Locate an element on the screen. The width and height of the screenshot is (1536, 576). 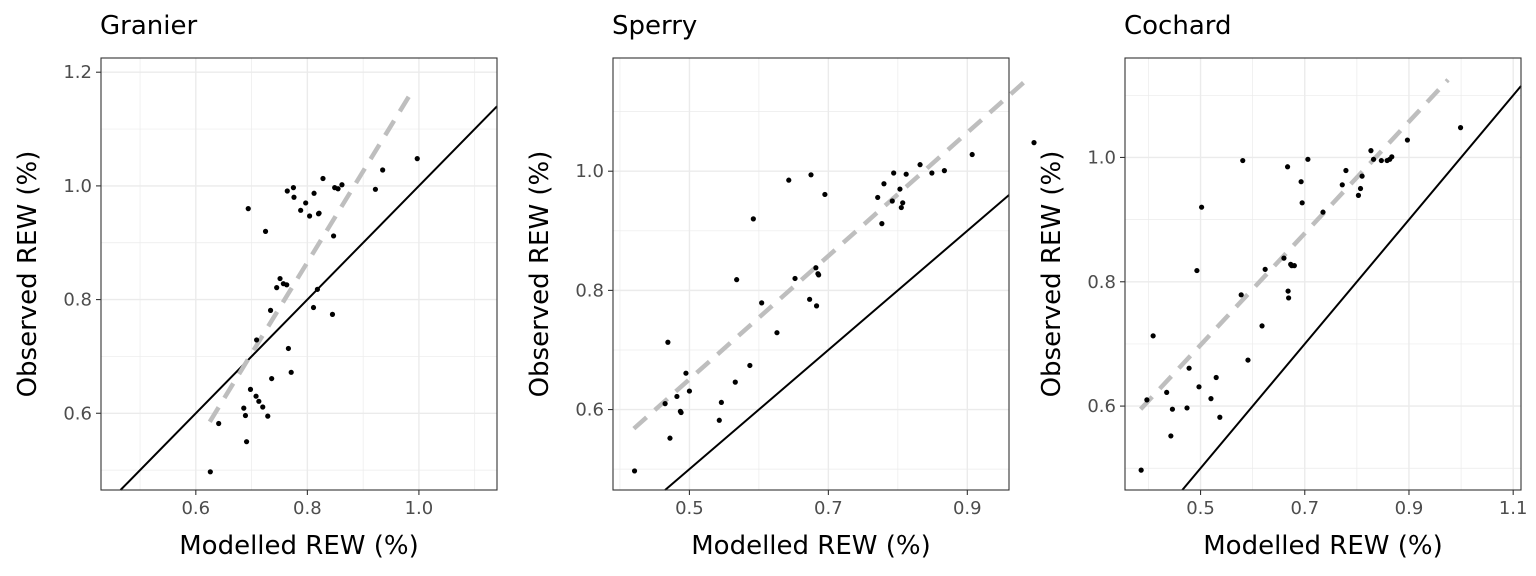
y-tick-label: 1.2 is located at coordinates (77, 72).